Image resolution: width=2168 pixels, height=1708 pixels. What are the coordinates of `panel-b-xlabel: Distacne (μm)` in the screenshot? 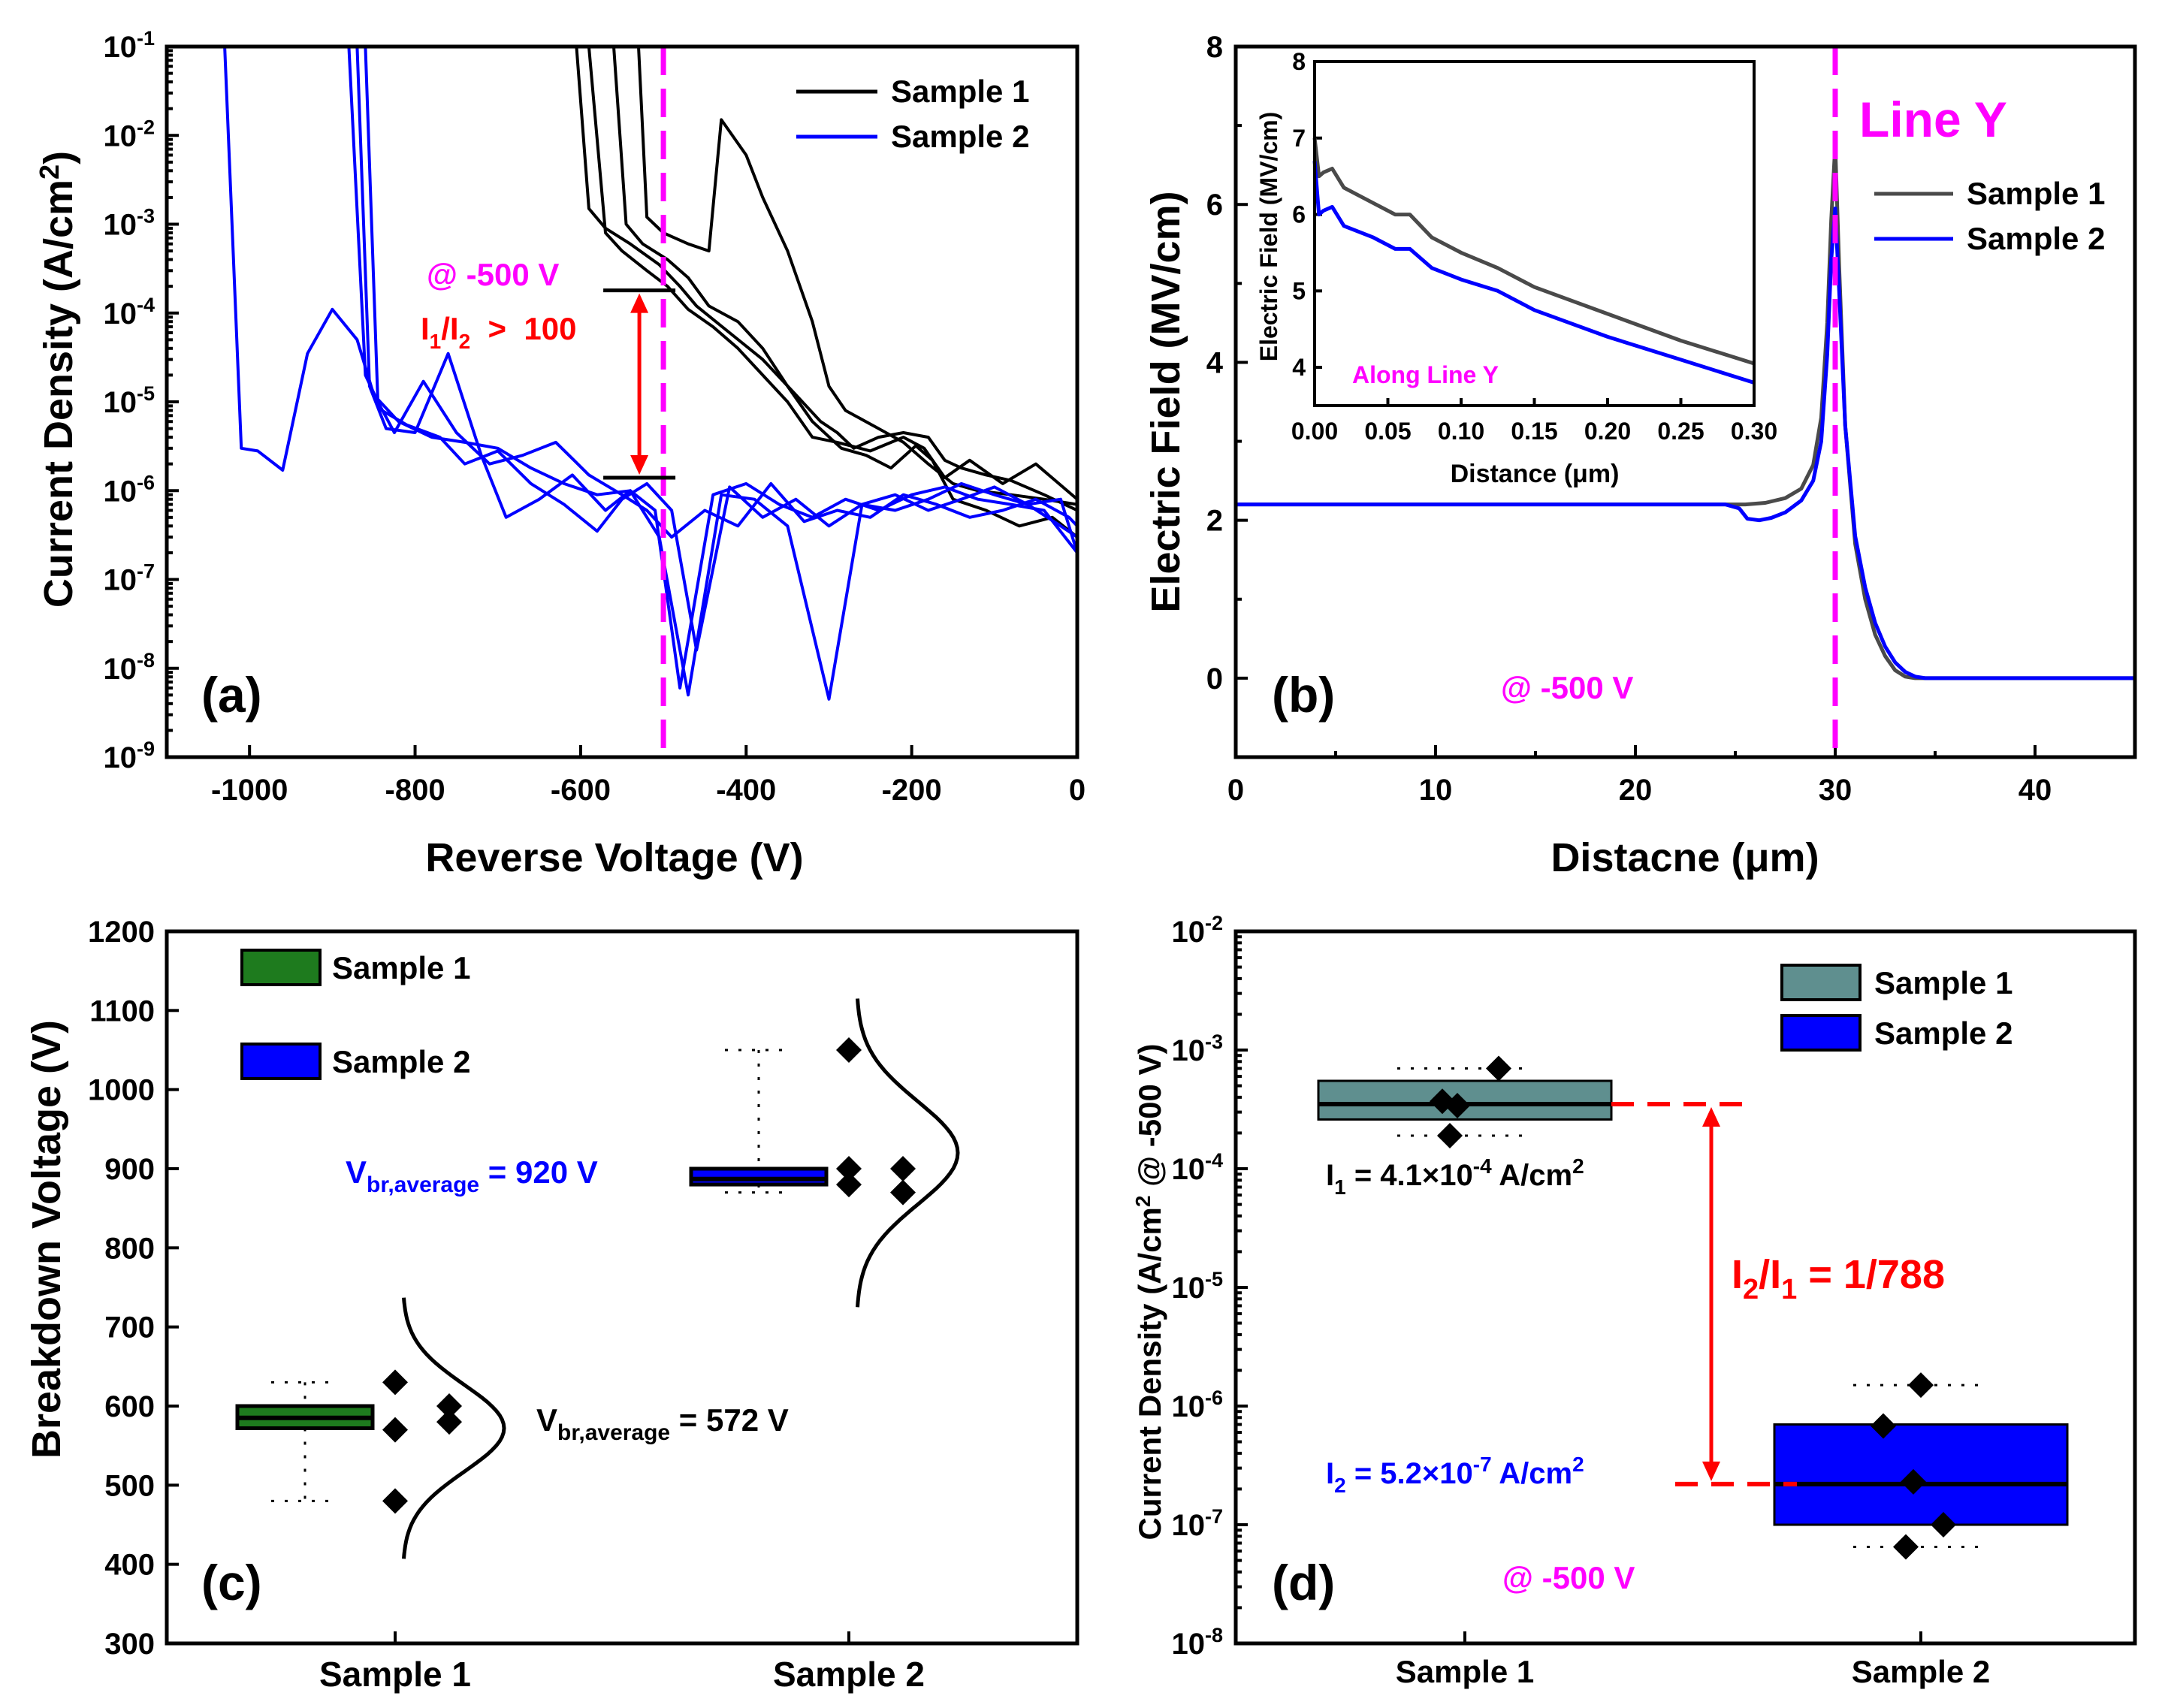 It's located at (1685, 857).